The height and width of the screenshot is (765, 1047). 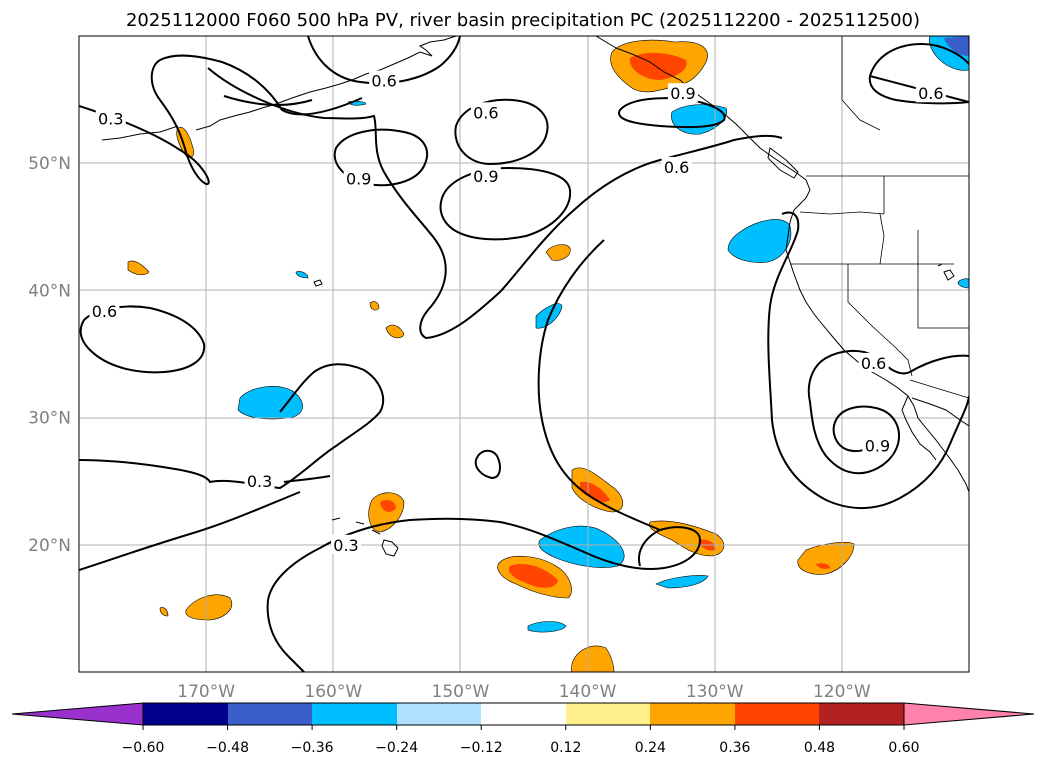 What do you see at coordinates (143, 748) in the screenshot?
I see `colorbar-tick-label: −0.60` at bounding box center [143, 748].